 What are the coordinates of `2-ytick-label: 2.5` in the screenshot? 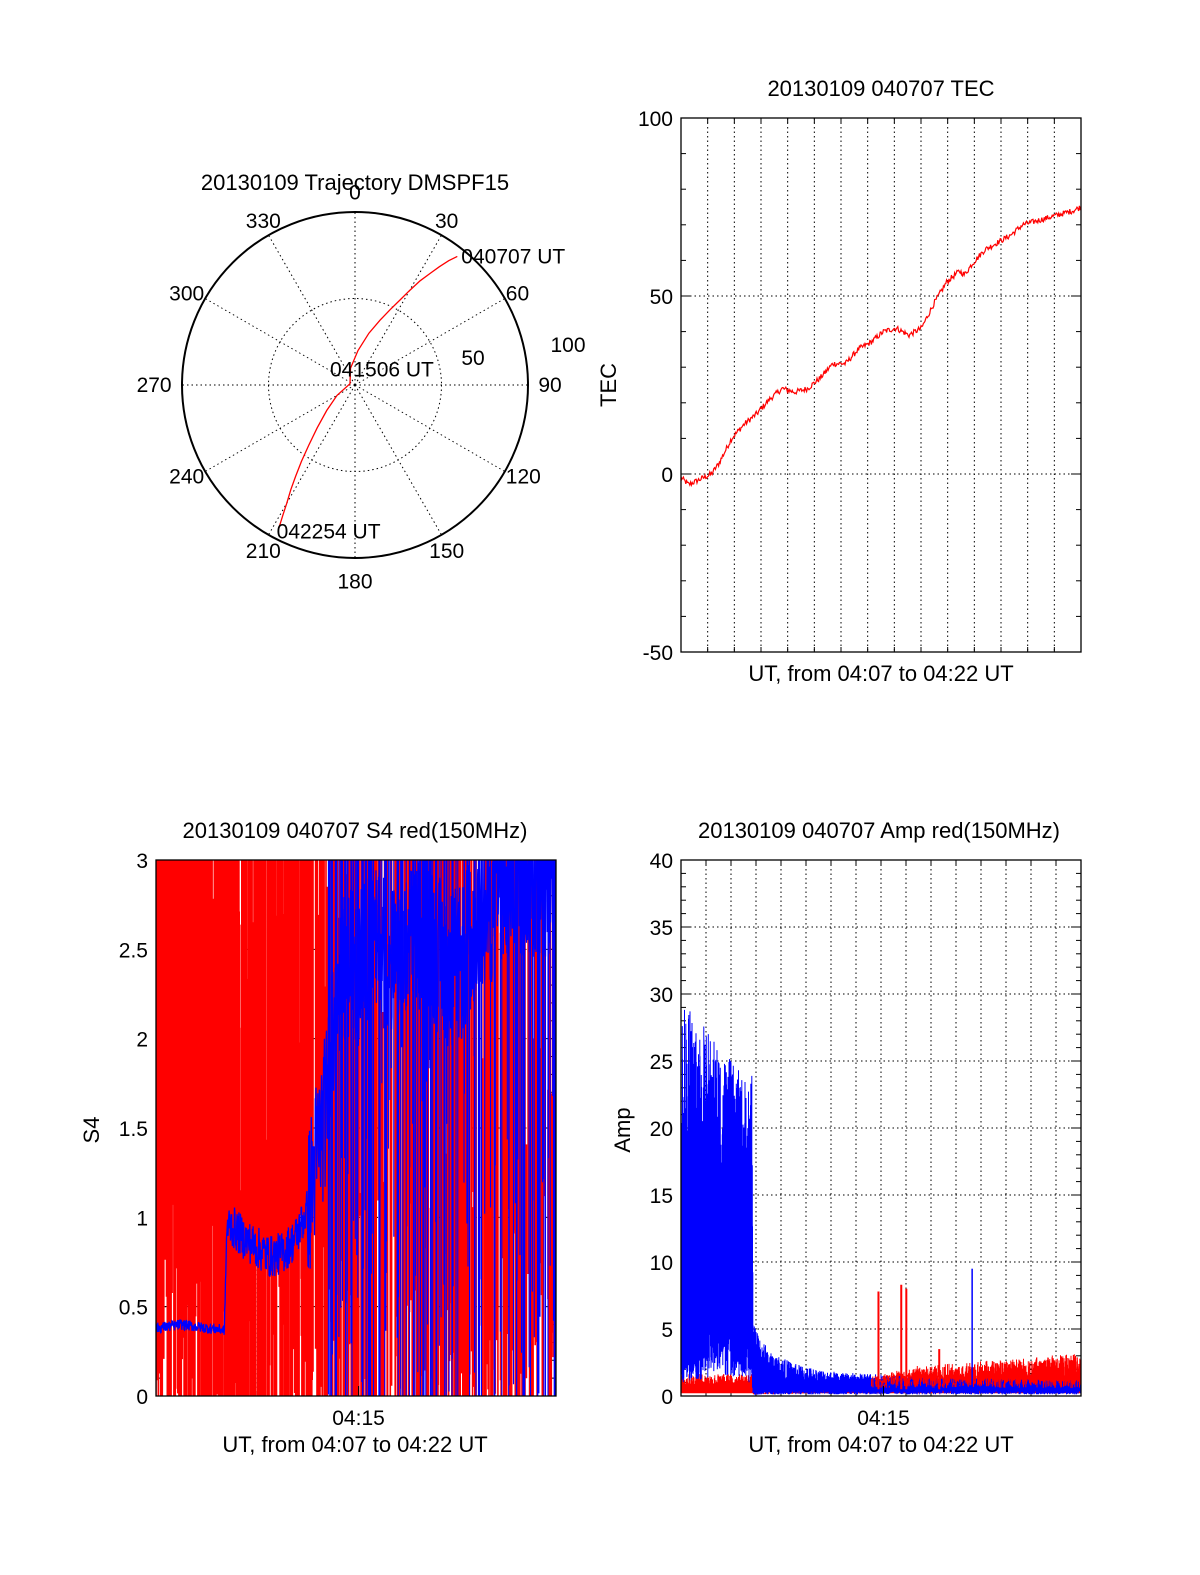 It's located at (133, 950).